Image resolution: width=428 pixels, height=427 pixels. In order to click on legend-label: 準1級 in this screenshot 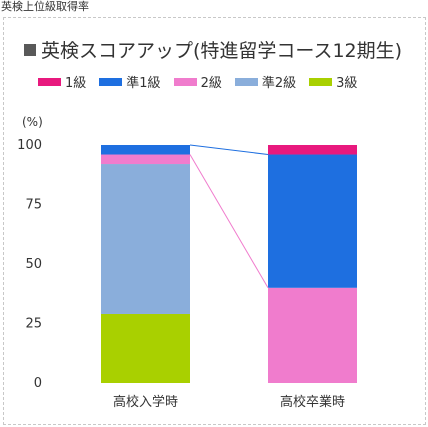, I will do `click(143, 83)`.